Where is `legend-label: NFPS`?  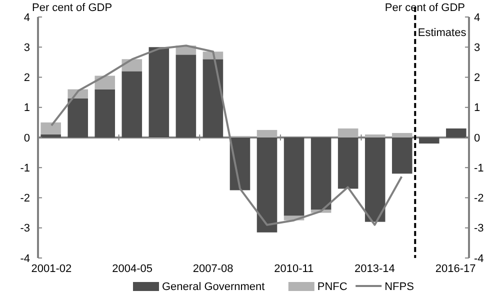
legend-label: NFPS is located at coordinates (399, 286).